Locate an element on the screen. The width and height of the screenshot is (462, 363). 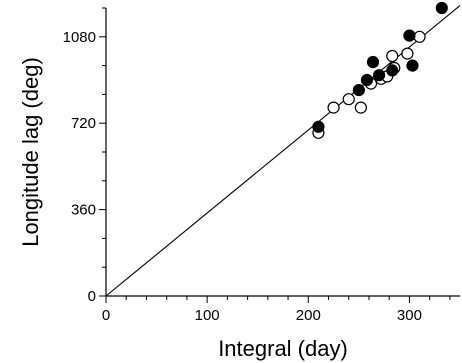
x-axis-title: Integral (day) is located at coordinates (283, 348).